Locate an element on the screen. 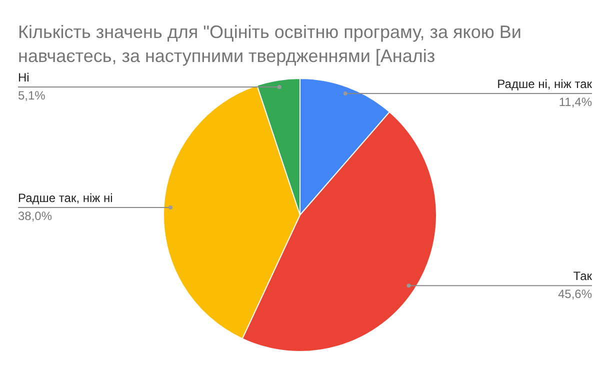  slice-label: Так is located at coordinates (583, 275).